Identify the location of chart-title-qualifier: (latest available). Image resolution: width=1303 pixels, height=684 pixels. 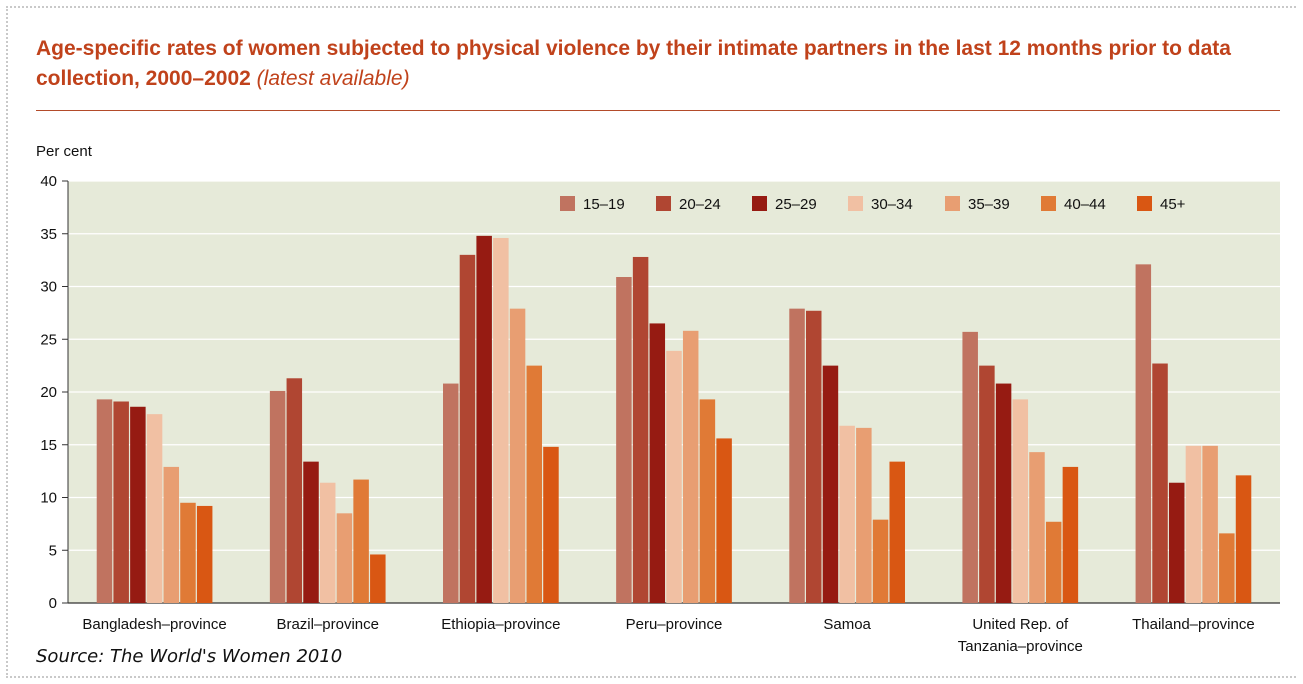
(333, 78).